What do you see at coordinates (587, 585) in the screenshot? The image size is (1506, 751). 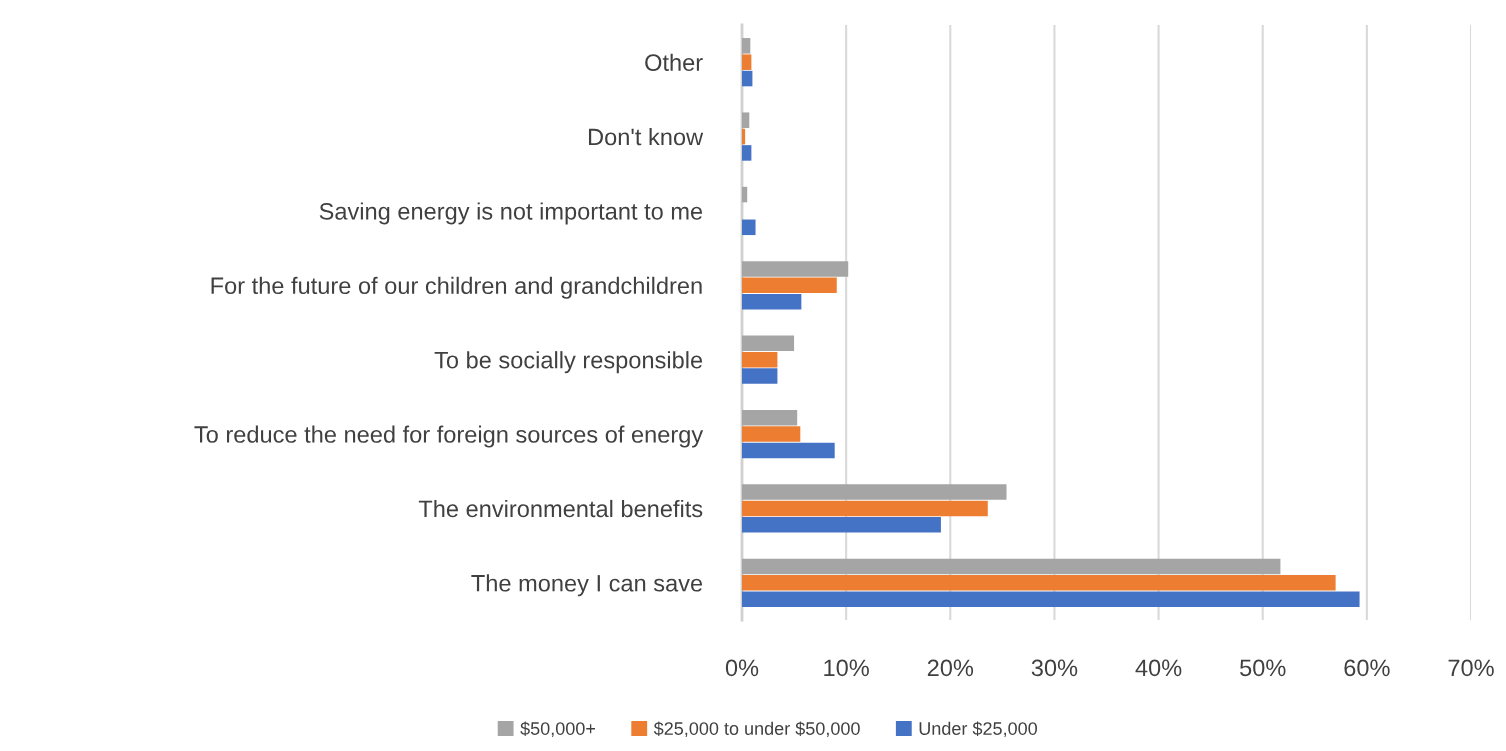 I see `y-tick-label: The money I can save` at bounding box center [587, 585].